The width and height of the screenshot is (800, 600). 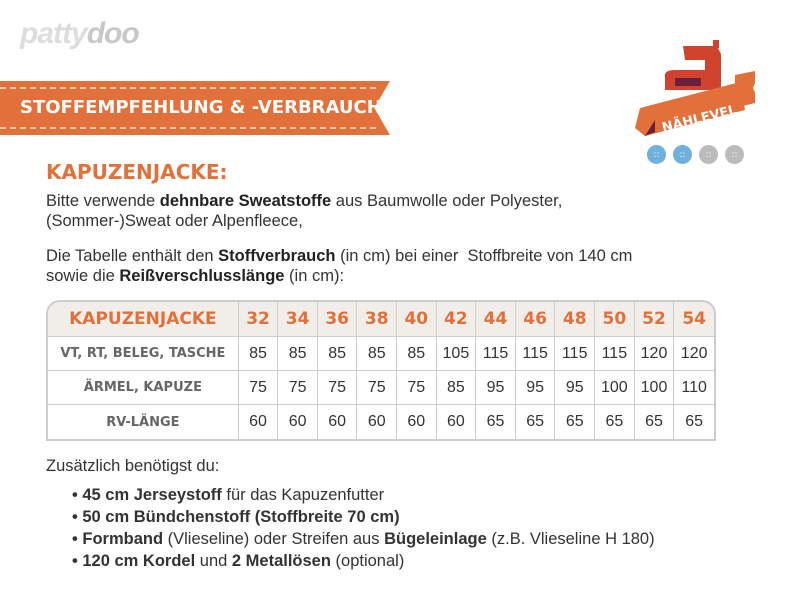 I want to click on text: dehnbare Sweatstoffe, so click(x=245, y=201).